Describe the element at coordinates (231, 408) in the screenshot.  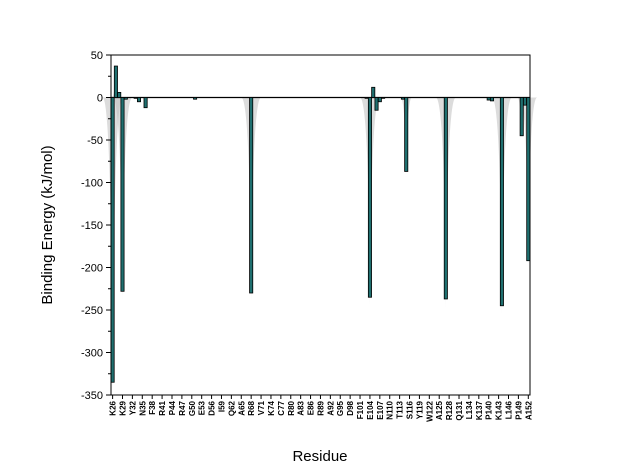
I see `x-tick-label-12: Q62` at that location.